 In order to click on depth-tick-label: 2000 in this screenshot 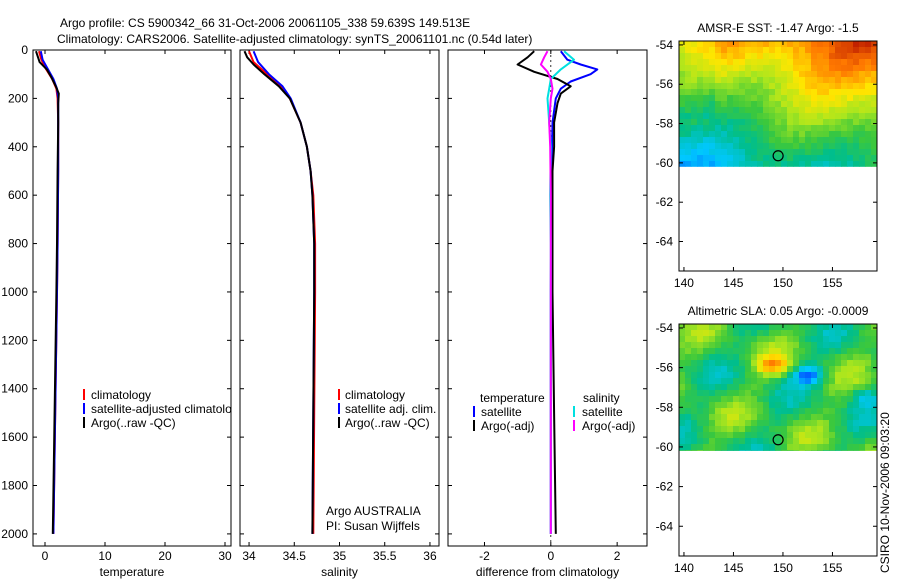, I will do `click(14, 534)`.